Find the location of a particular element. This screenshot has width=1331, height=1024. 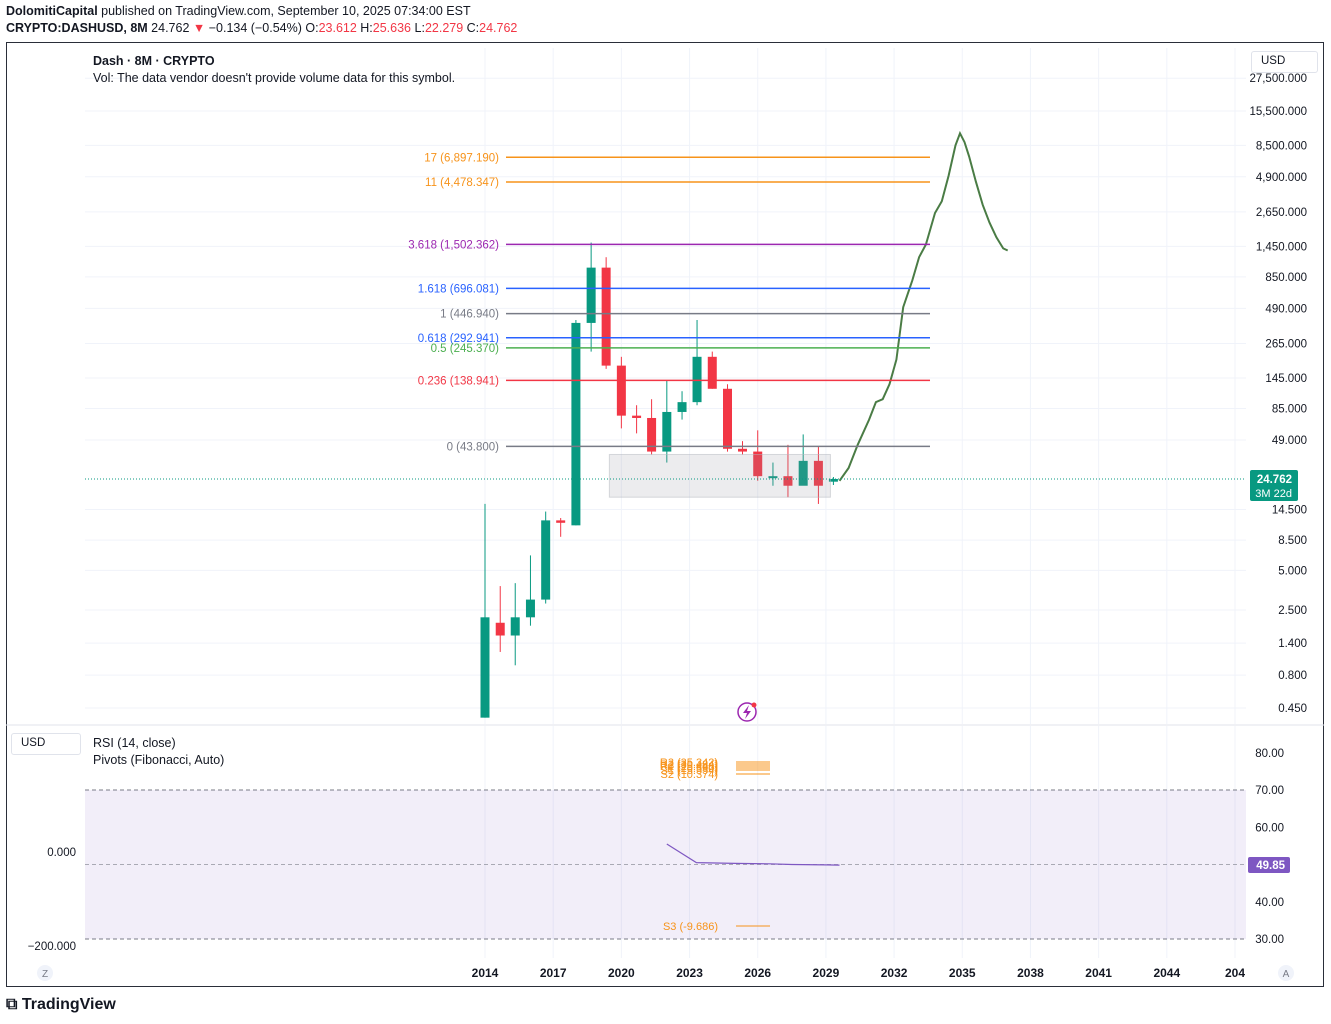

x-tick-label: 2038 is located at coordinates (1030, 973).